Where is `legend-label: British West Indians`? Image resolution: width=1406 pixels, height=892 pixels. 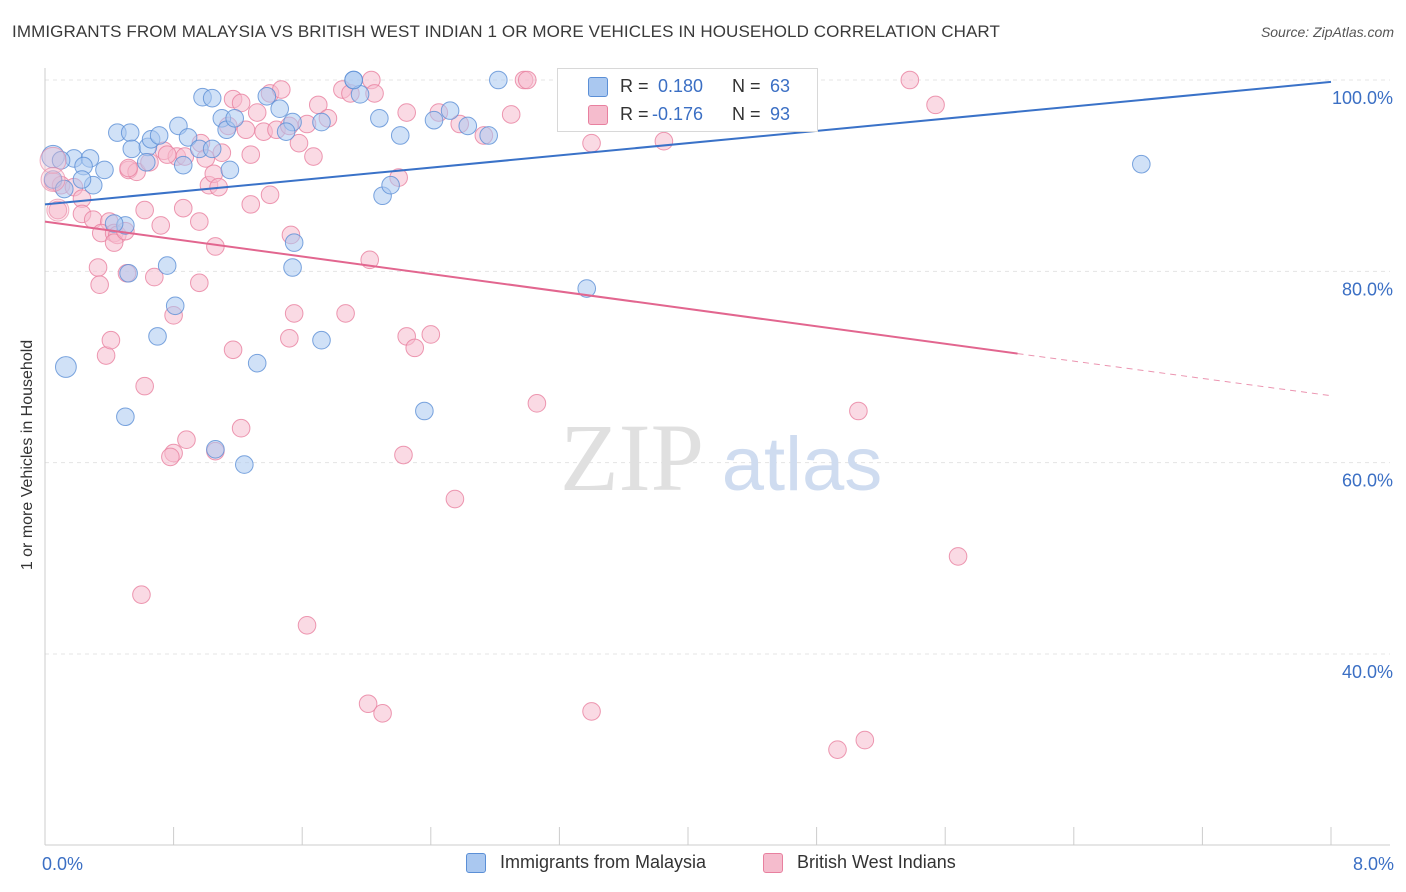
legend-label: British West Indians is located at coordinates (876, 862).